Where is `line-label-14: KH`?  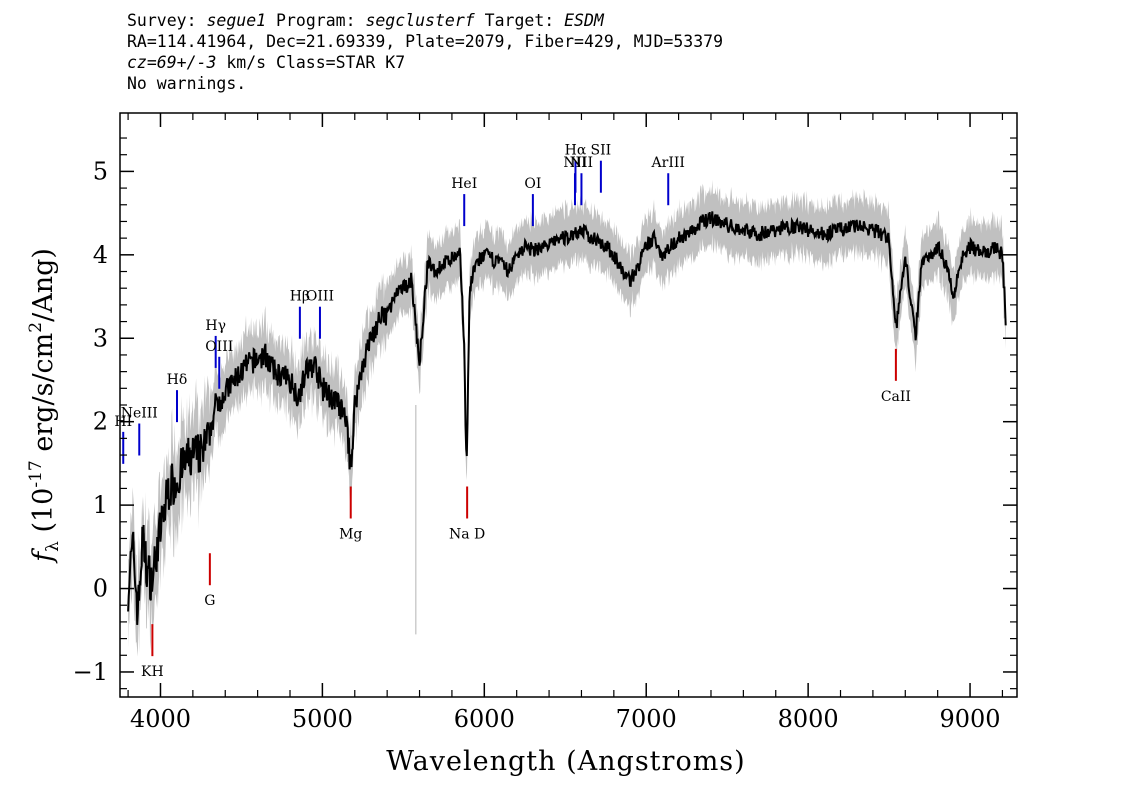 line-label-14: KH is located at coordinates (152, 672).